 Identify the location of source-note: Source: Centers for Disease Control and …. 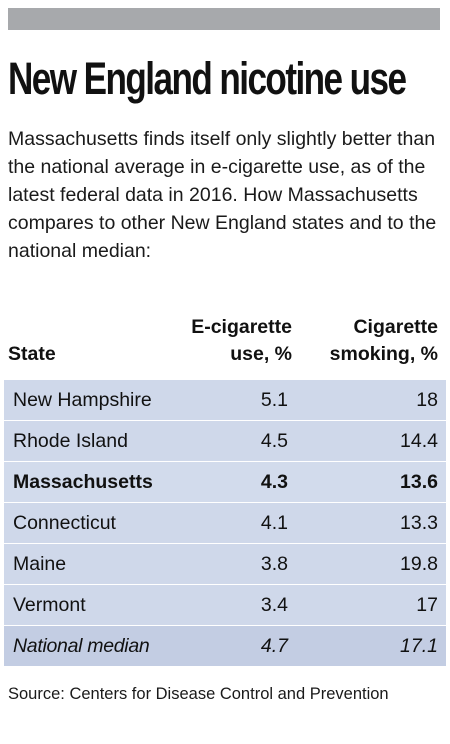
(198, 694).